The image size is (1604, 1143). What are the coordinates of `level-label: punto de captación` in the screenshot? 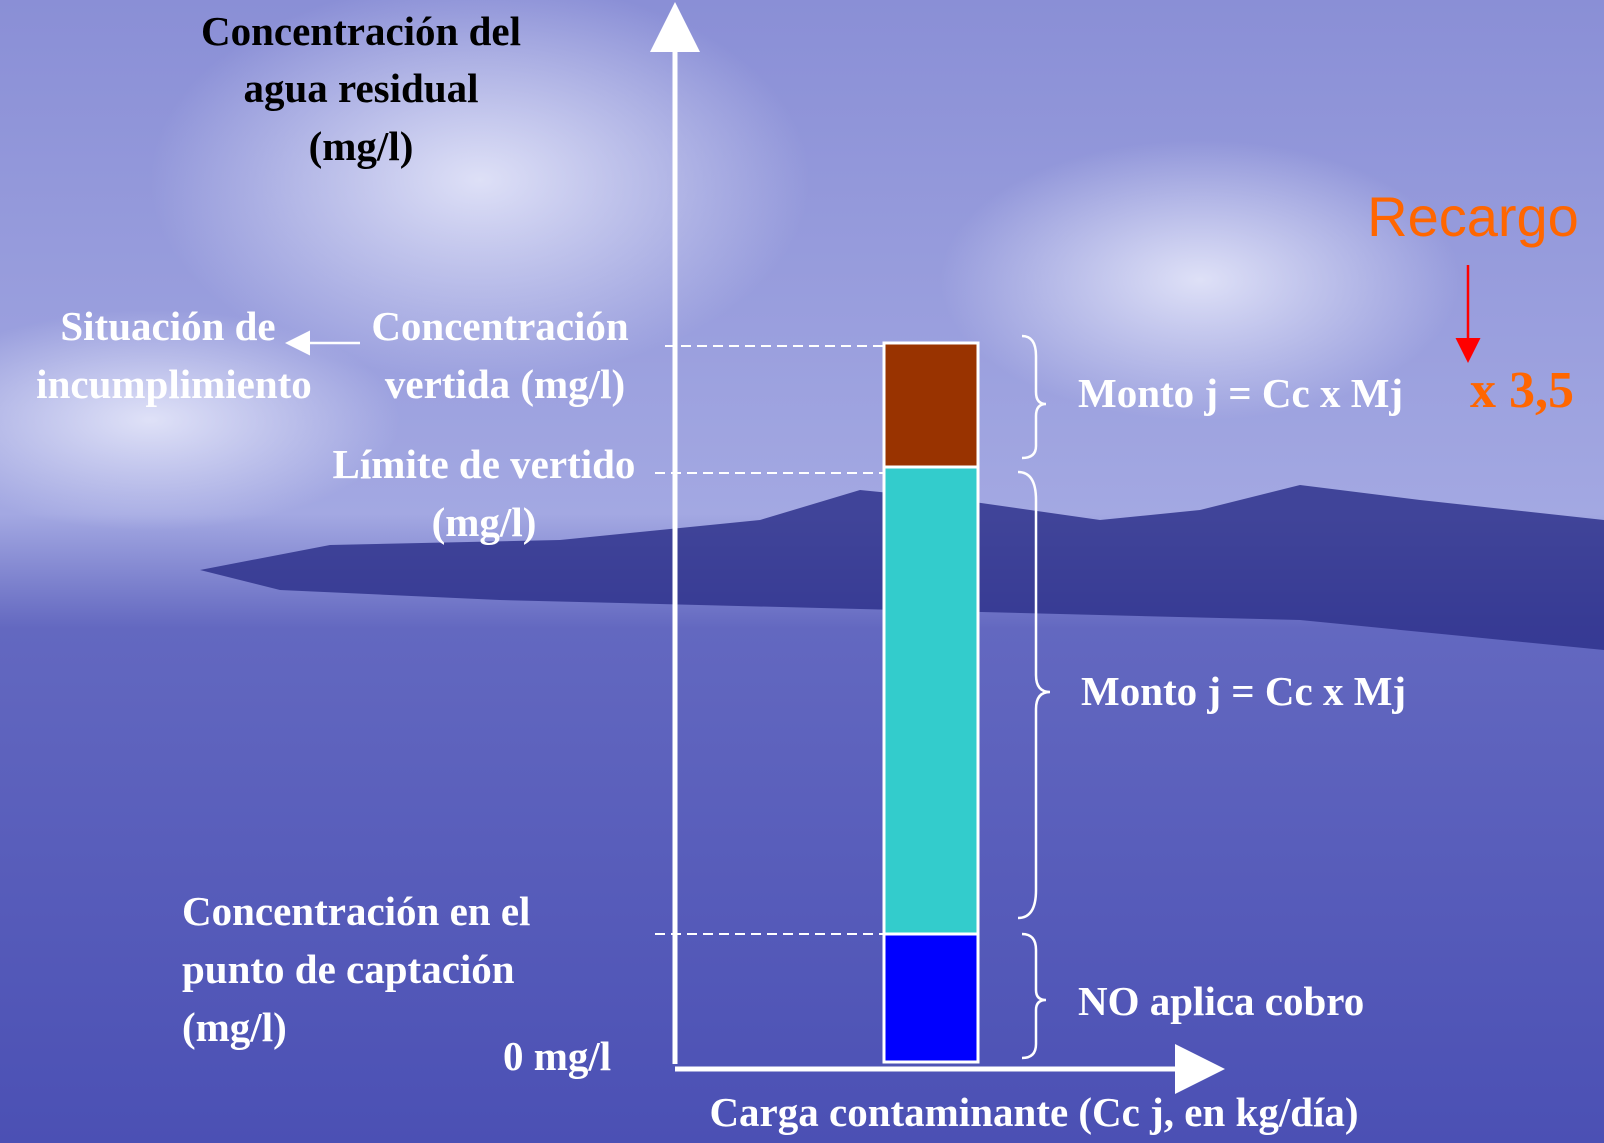 It's located at (348, 969).